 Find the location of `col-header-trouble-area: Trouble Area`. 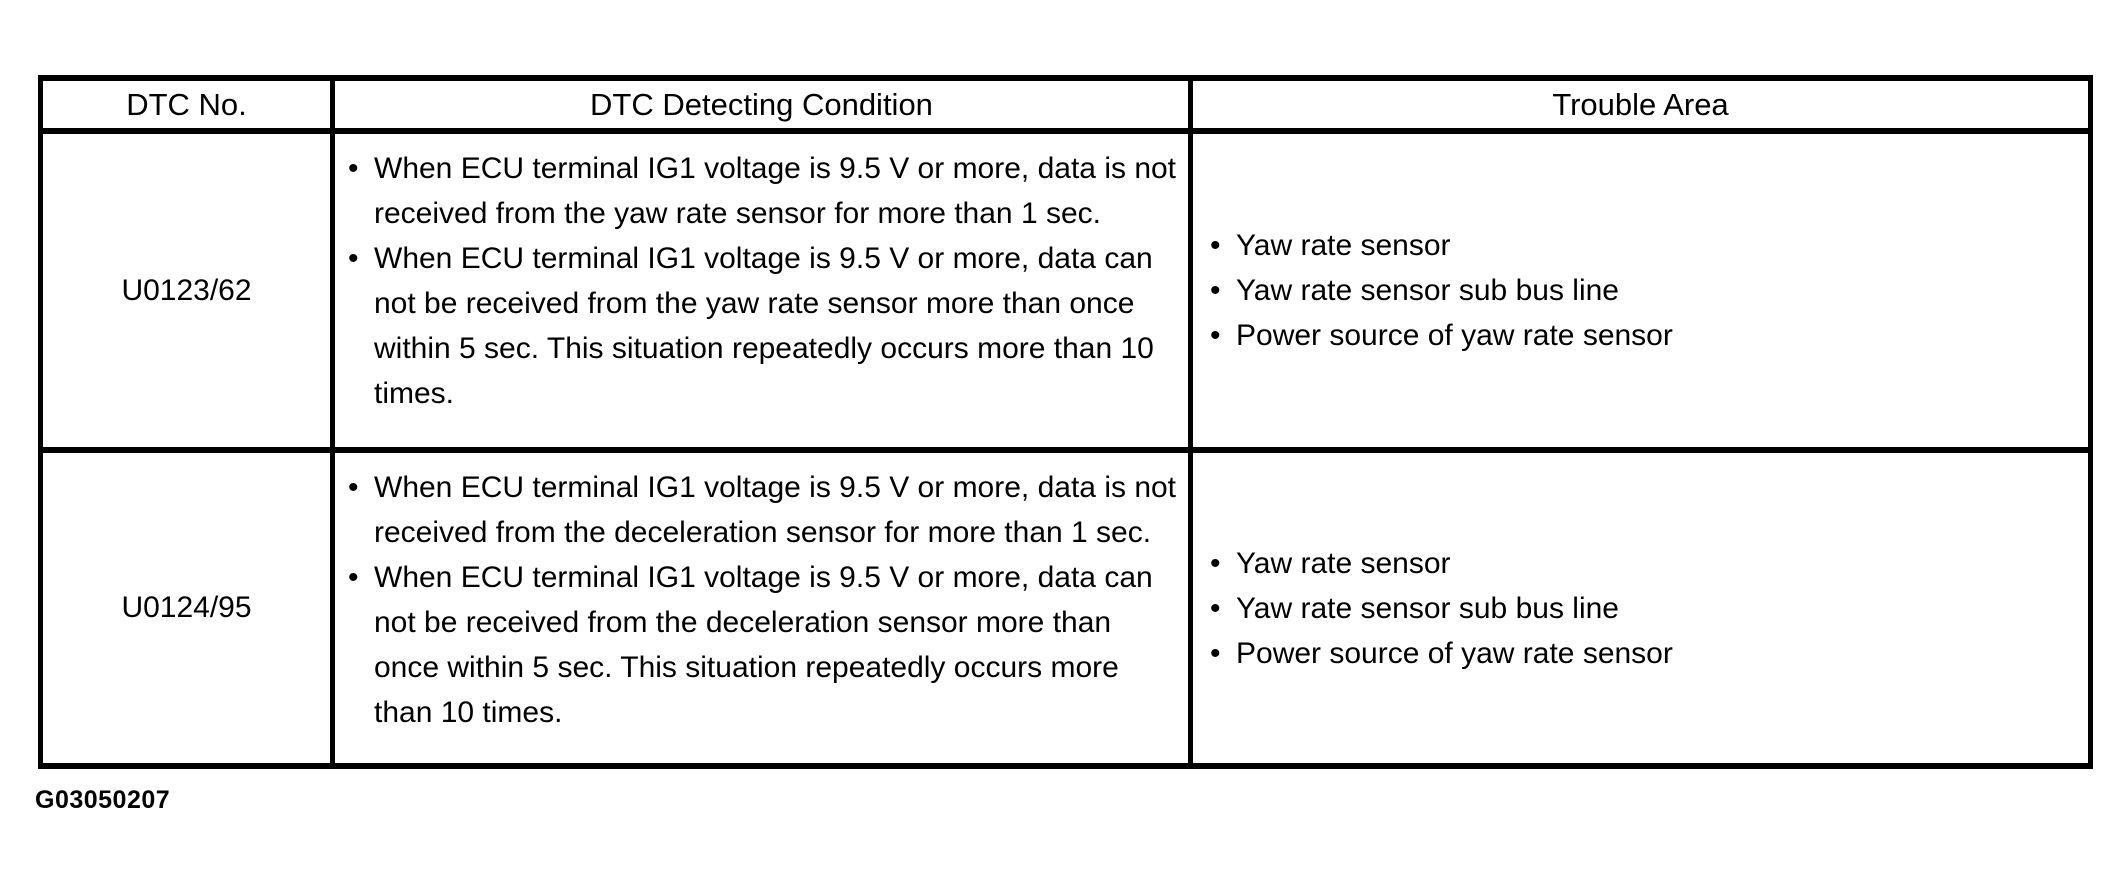

col-header-trouble-area: Trouble Area is located at coordinates (1640, 104).